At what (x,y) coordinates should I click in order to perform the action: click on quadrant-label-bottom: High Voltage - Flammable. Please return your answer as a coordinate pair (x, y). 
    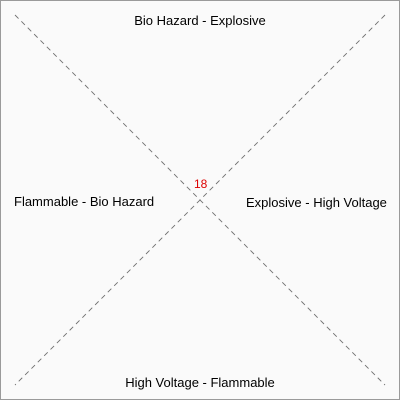
    Looking at the image, I should click on (200, 382).